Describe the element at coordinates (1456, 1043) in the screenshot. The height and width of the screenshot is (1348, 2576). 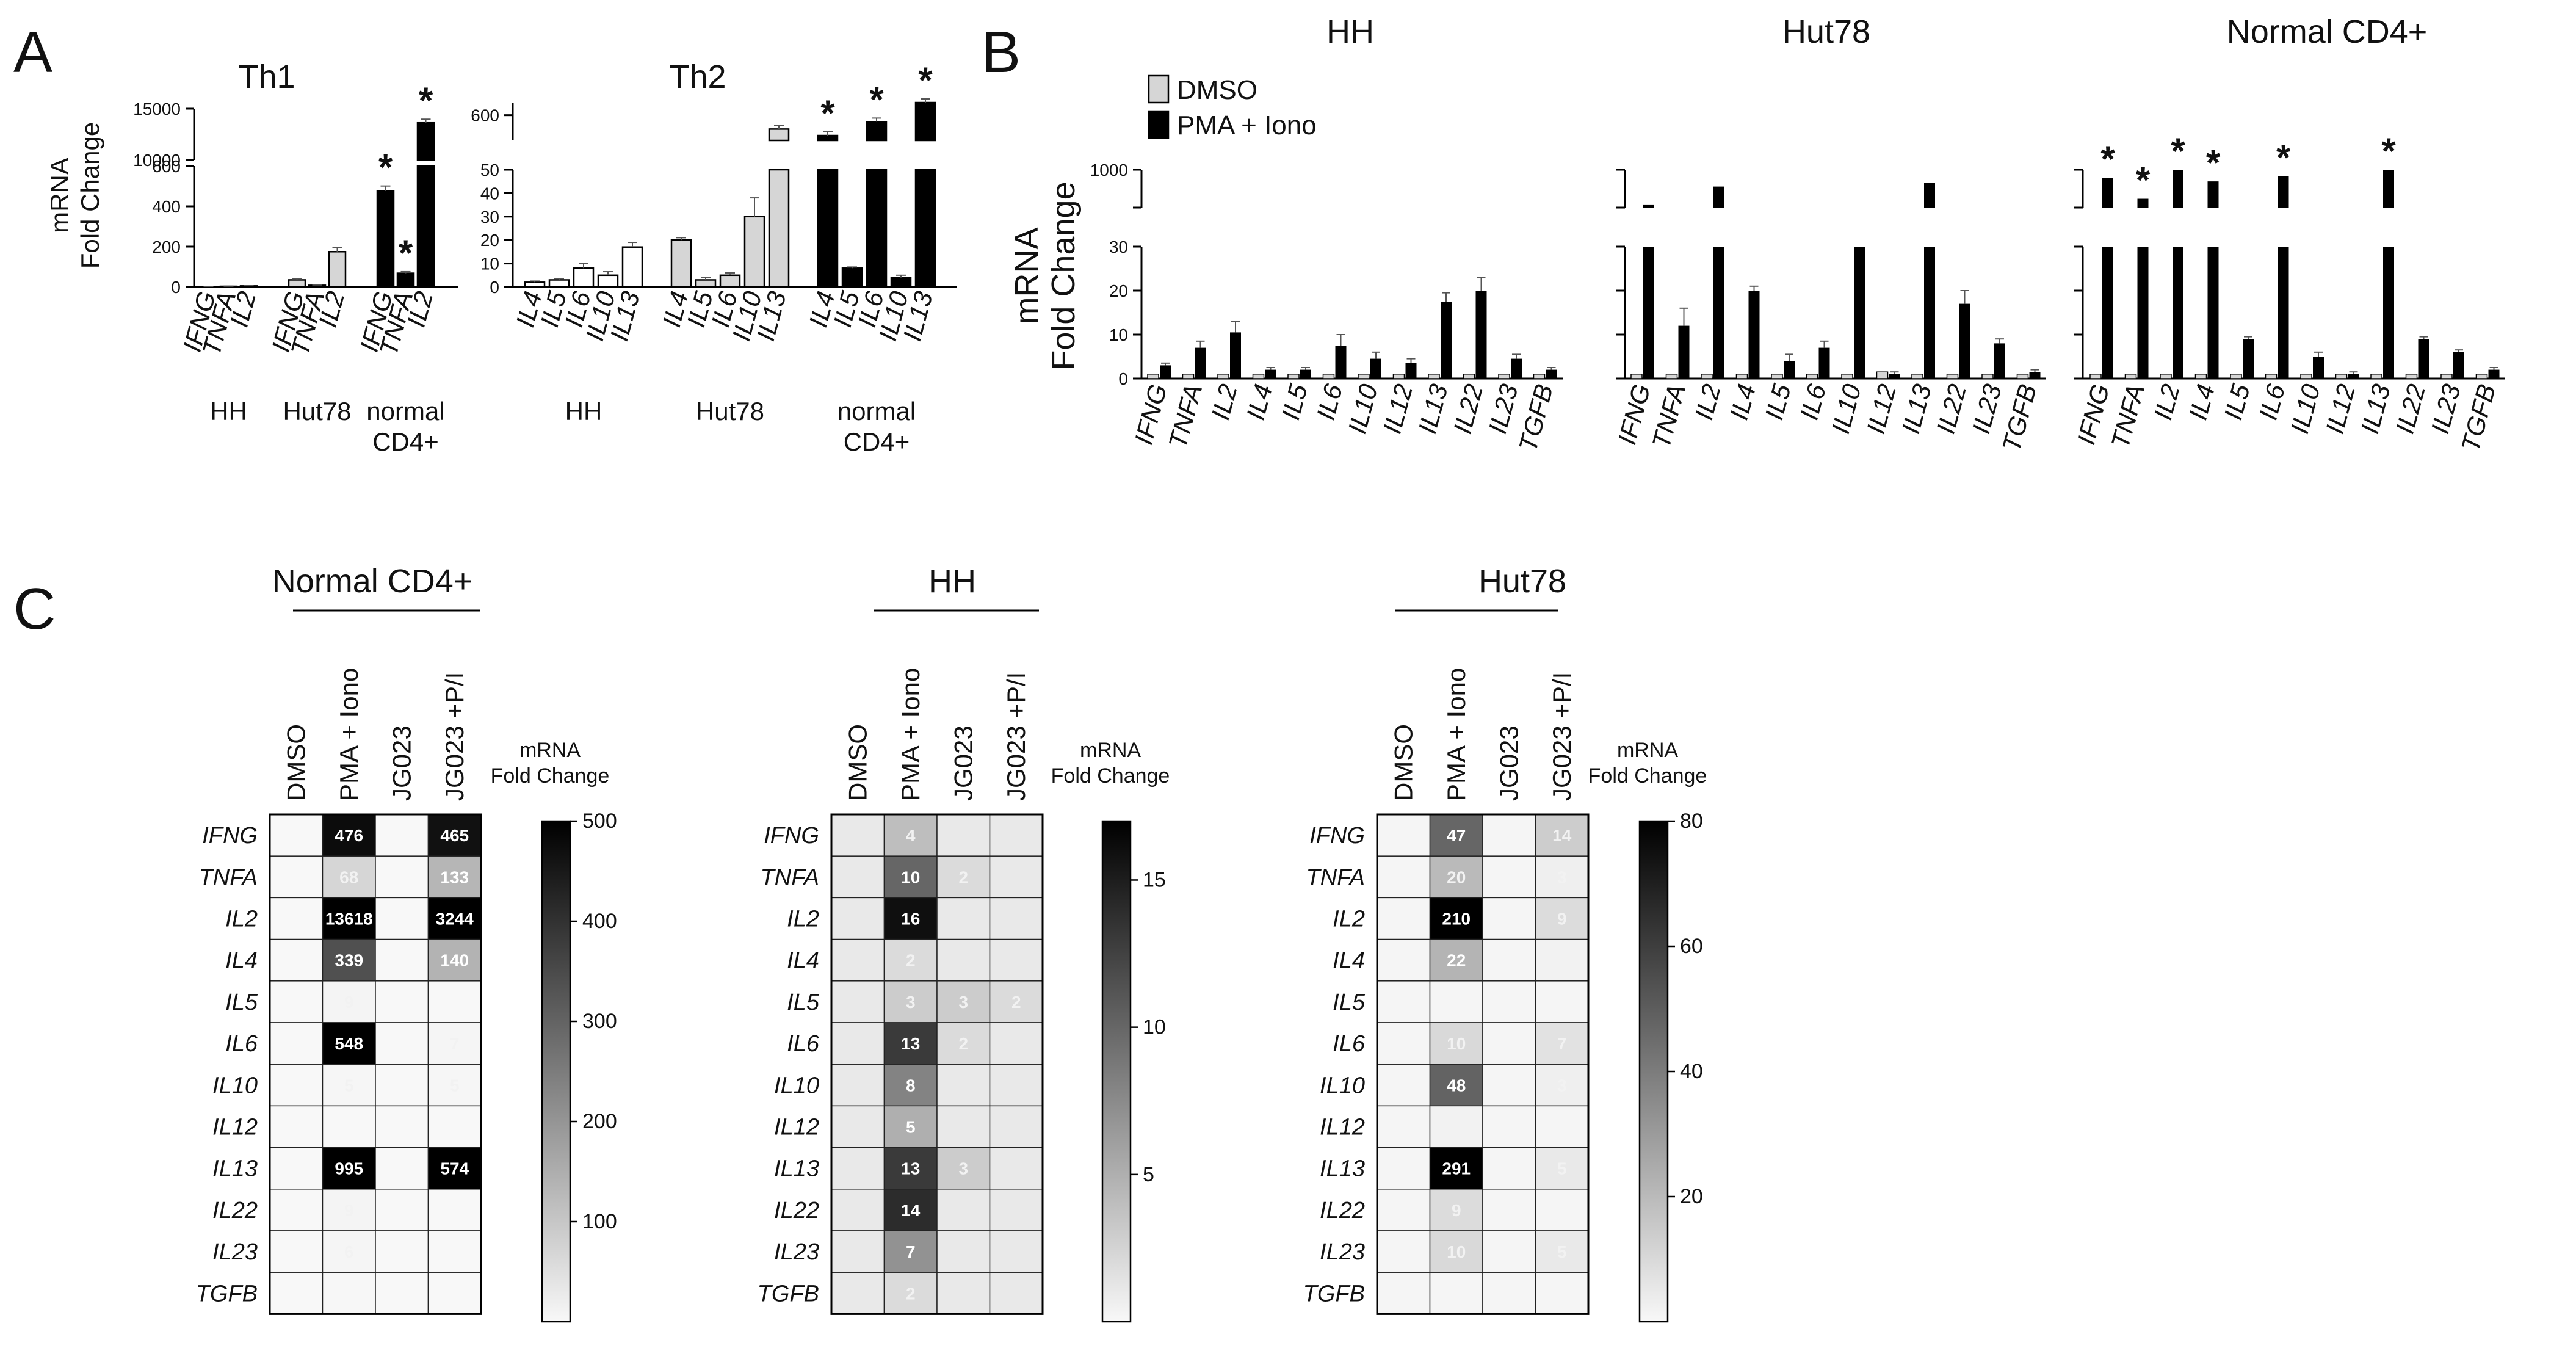
I see `cell-value: 10` at that location.